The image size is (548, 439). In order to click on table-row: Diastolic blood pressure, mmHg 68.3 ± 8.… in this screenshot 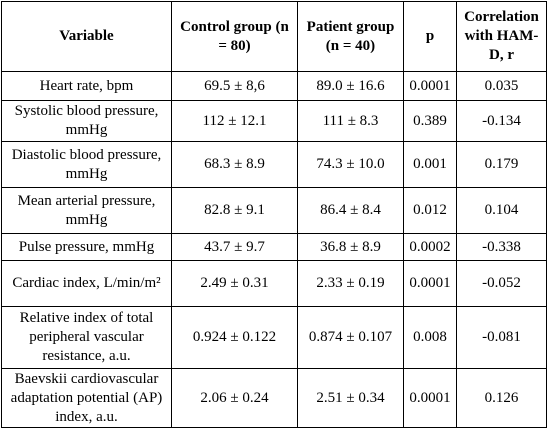, I will do `click(274, 164)`.